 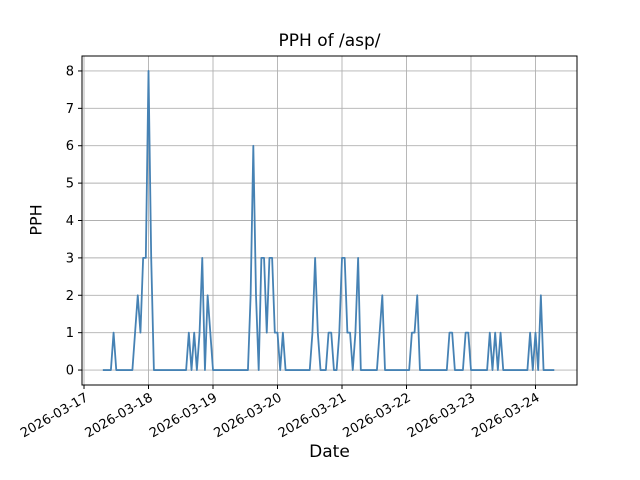 What do you see at coordinates (54, 415) in the screenshot?
I see `svg-text: 2026-03-17` at bounding box center [54, 415].